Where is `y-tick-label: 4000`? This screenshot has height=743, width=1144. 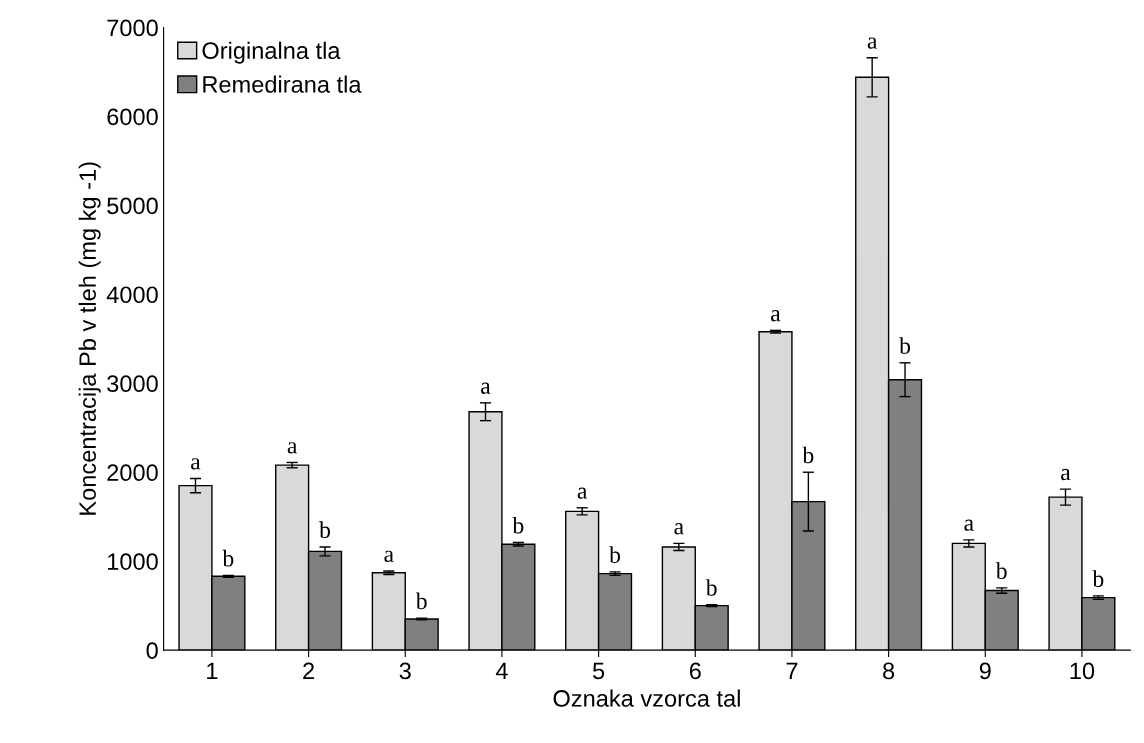
y-tick-label: 4000 is located at coordinates (132, 295).